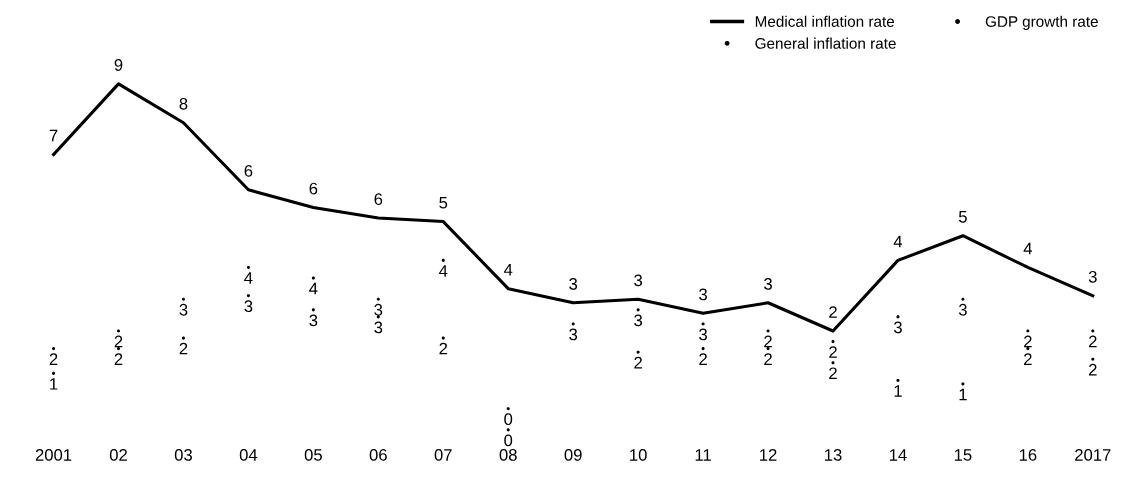 This screenshot has height=493, width=1135. Describe the element at coordinates (898, 455) in the screenshot. I see `x-tick-label: 14` at that location.